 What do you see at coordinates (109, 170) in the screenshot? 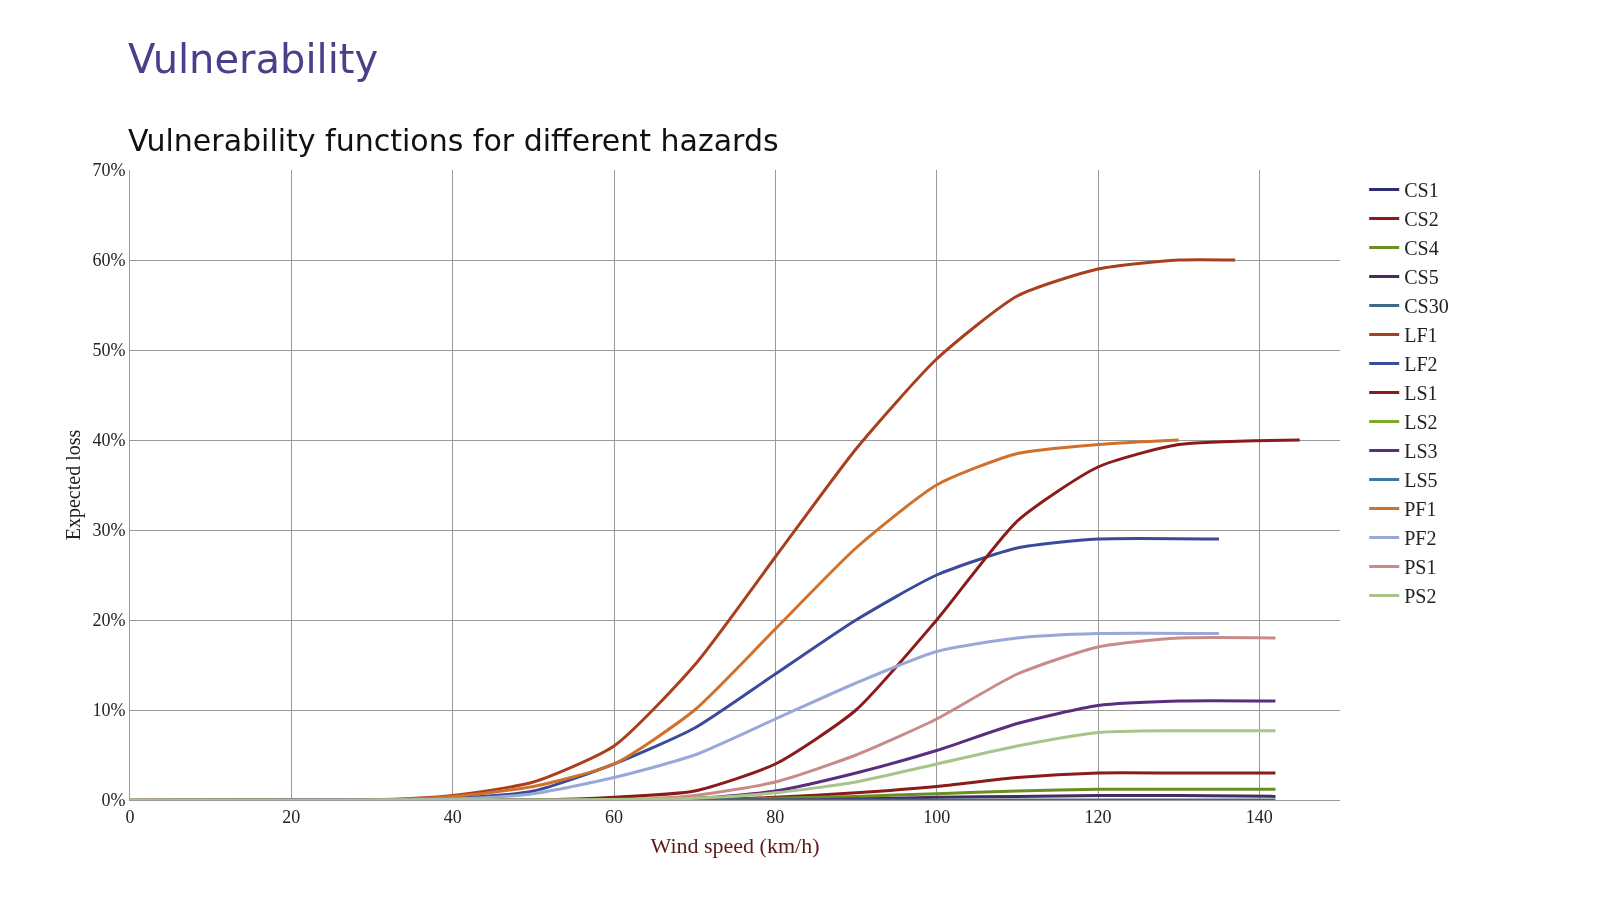
I see `y-tick-label: 70%` at bounding box center [109, 170].